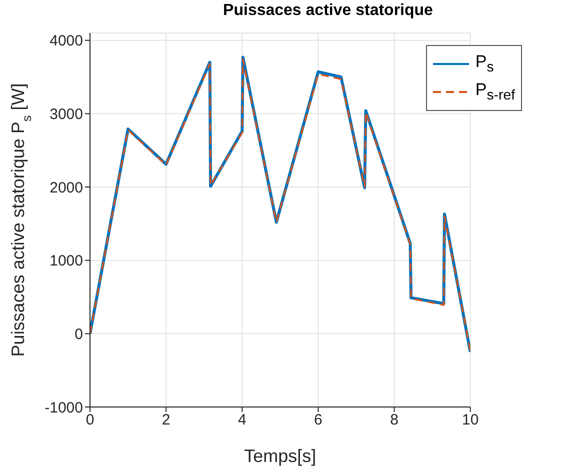  What do you see at coordinates (328, 11) in the screenshot?
I see `chart-title: Puissaces active statorique` at bounding box center [328, 11].